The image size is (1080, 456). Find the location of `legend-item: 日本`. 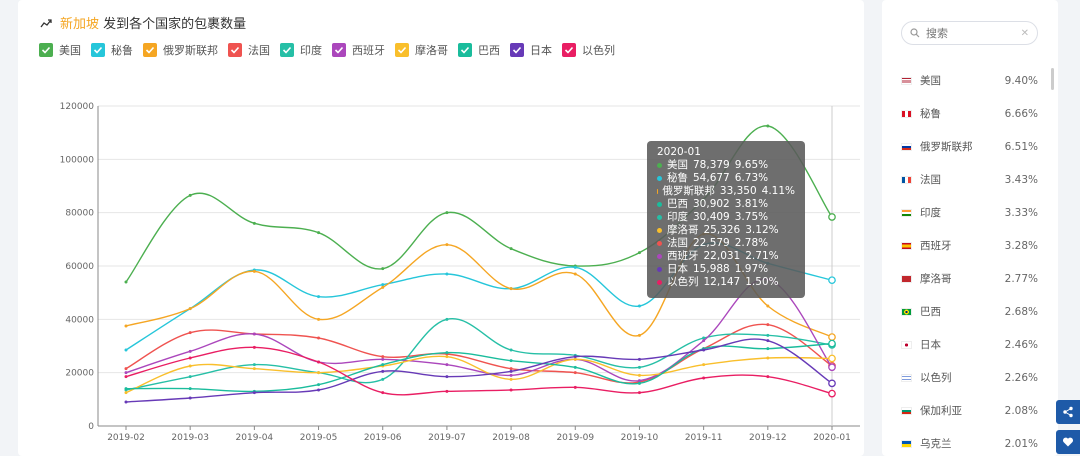

legend-item: 日本 is located at coordinates (531, 50).